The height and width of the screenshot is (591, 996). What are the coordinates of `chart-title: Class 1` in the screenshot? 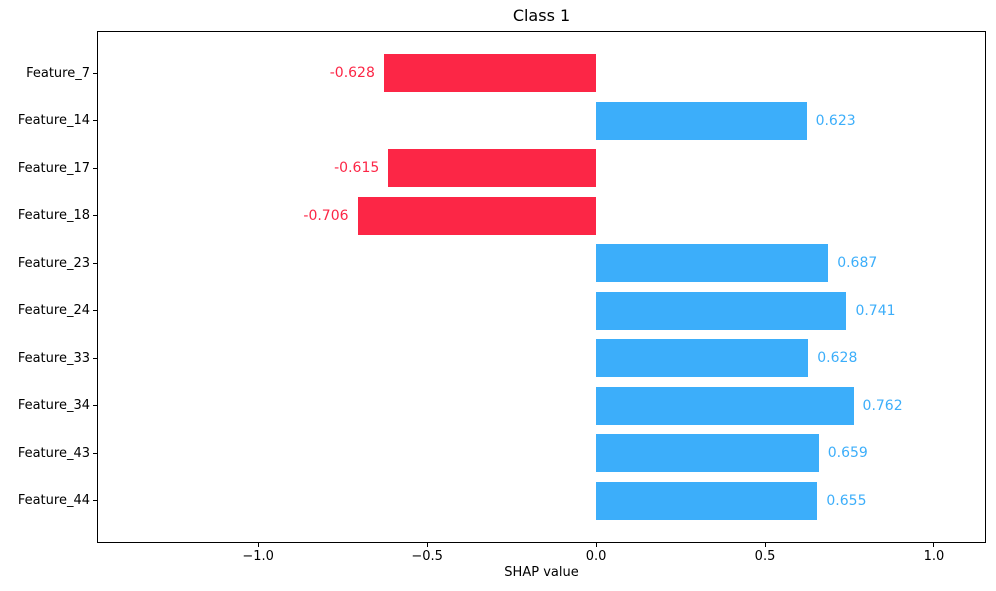 It's located at (541, 15).